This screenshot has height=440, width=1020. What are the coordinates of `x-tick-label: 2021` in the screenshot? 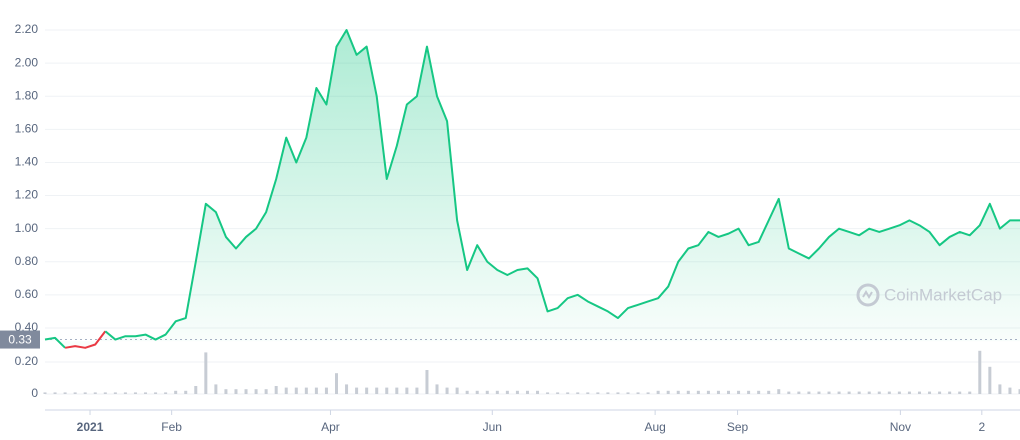 It's located at (90, 427).